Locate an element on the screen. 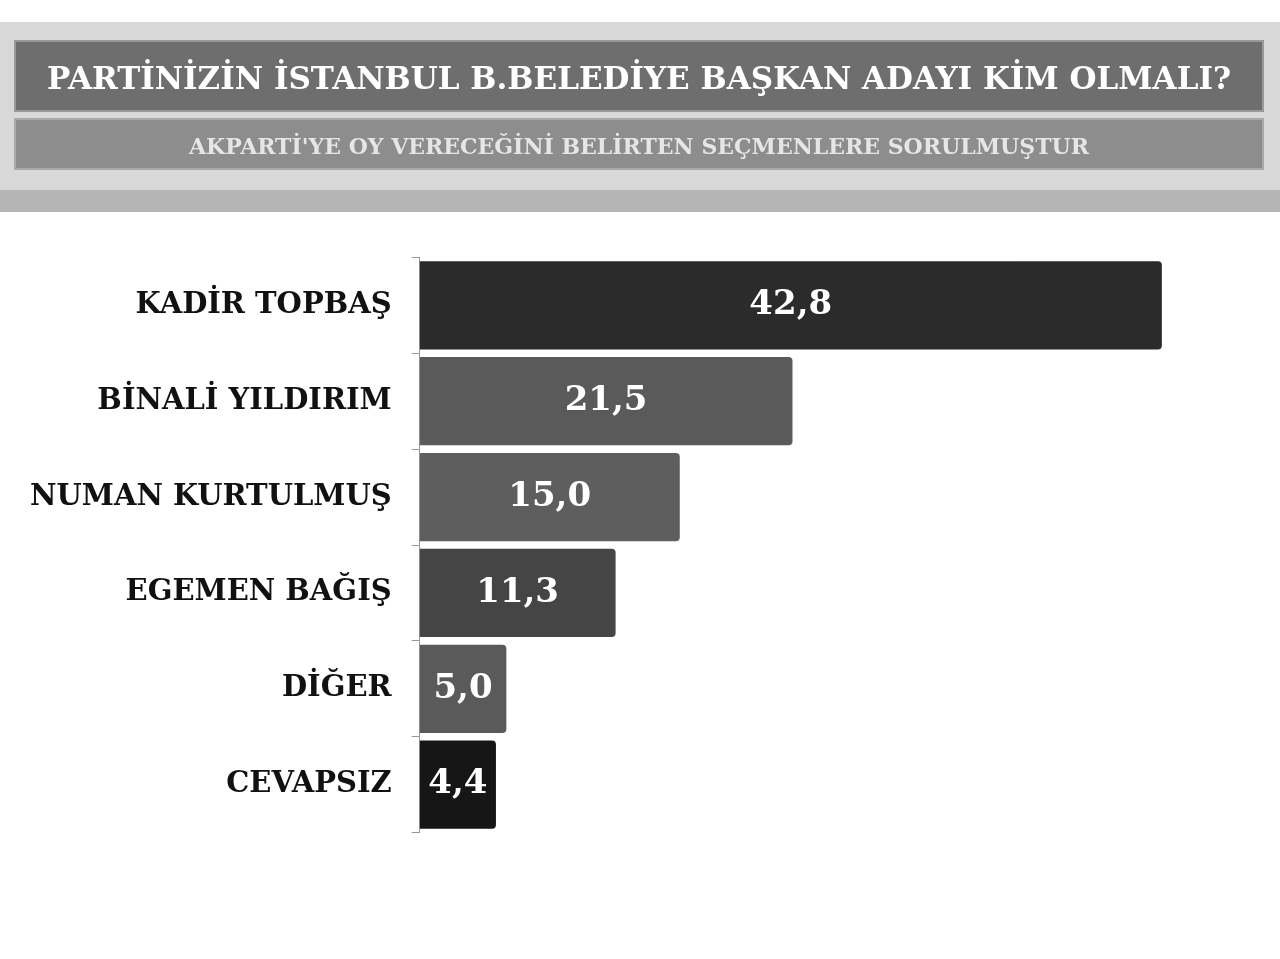 This screenshot has width=1280, height=959. data-label: 11,3 is located at coordinates (518, 589).